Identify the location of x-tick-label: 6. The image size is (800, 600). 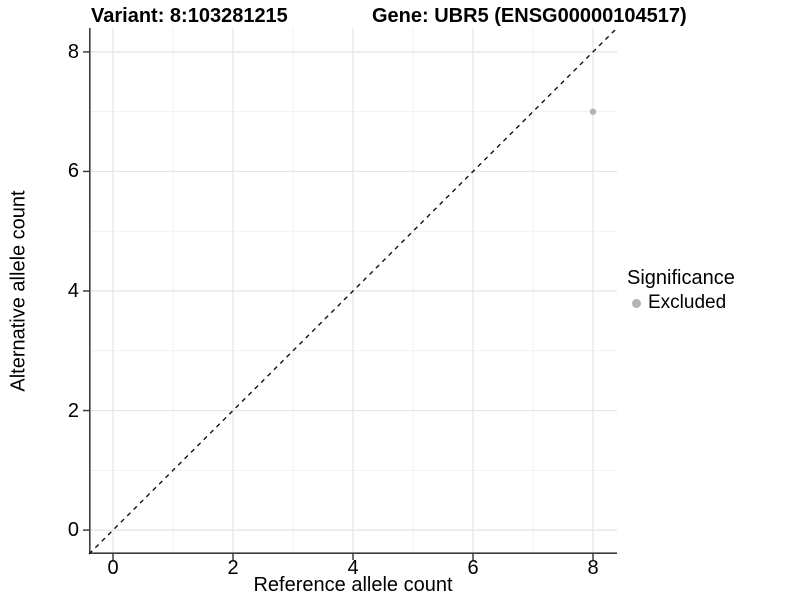
(473, 568).